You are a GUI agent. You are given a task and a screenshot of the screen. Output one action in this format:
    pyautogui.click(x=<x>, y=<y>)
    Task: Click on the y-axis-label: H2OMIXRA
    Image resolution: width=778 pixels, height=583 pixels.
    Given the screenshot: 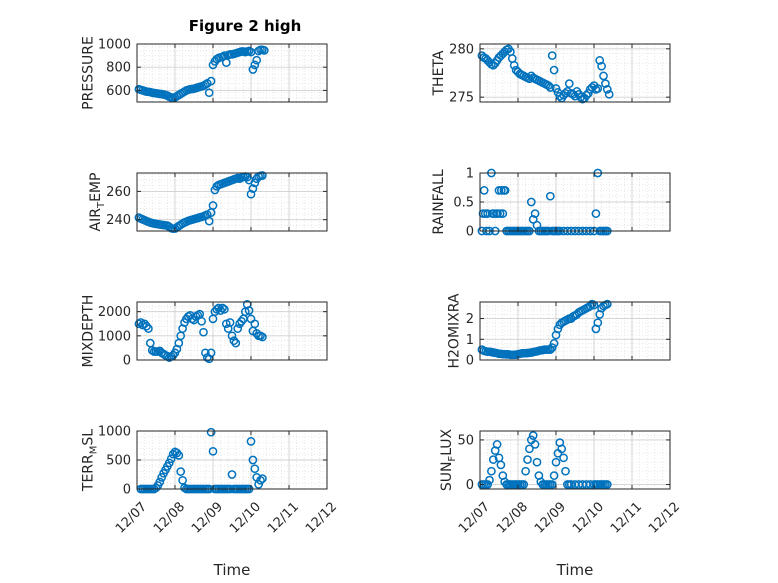 What is the action you would take?
    pyautogui.click(x=454, y=330)
    